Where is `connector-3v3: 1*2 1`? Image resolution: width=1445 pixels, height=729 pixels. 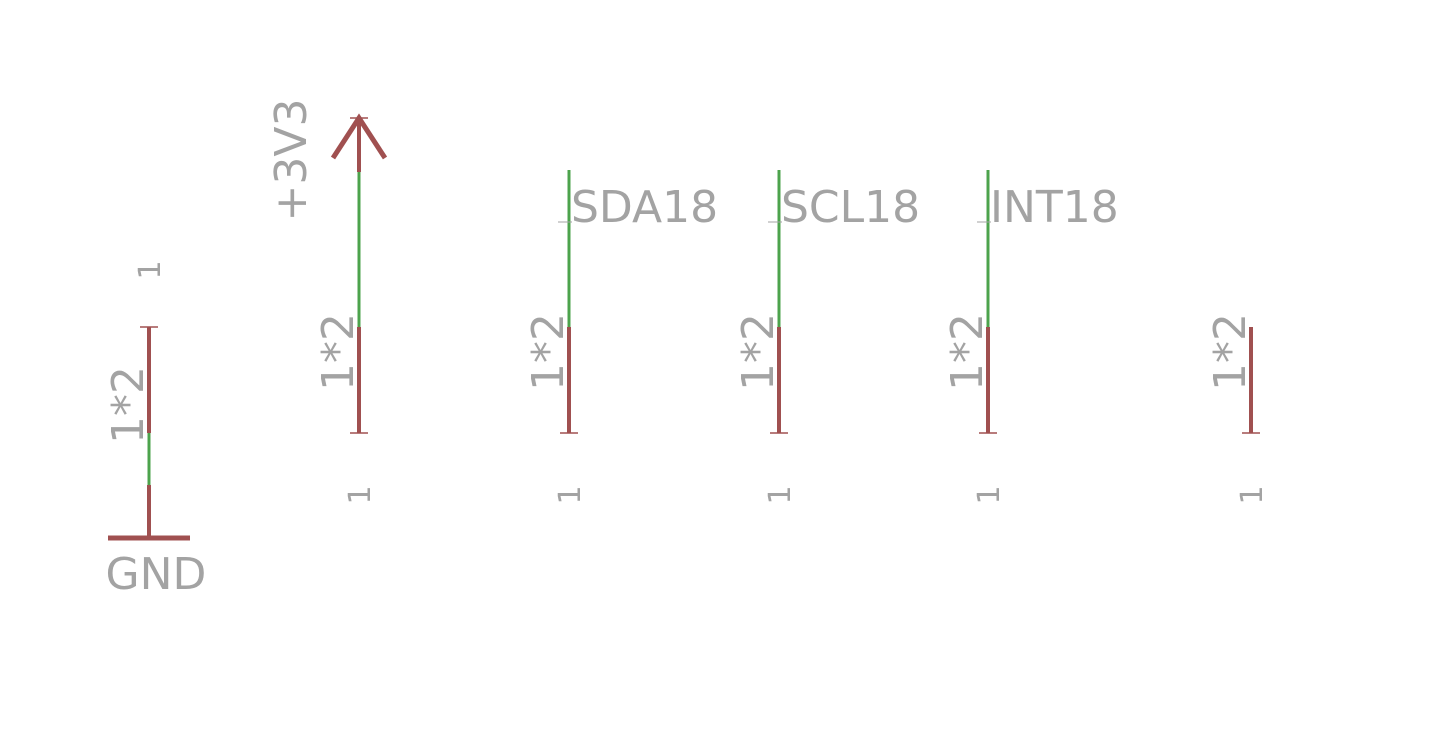 connector-3v3: 1*2 1 is located at coordinates (345, 337).